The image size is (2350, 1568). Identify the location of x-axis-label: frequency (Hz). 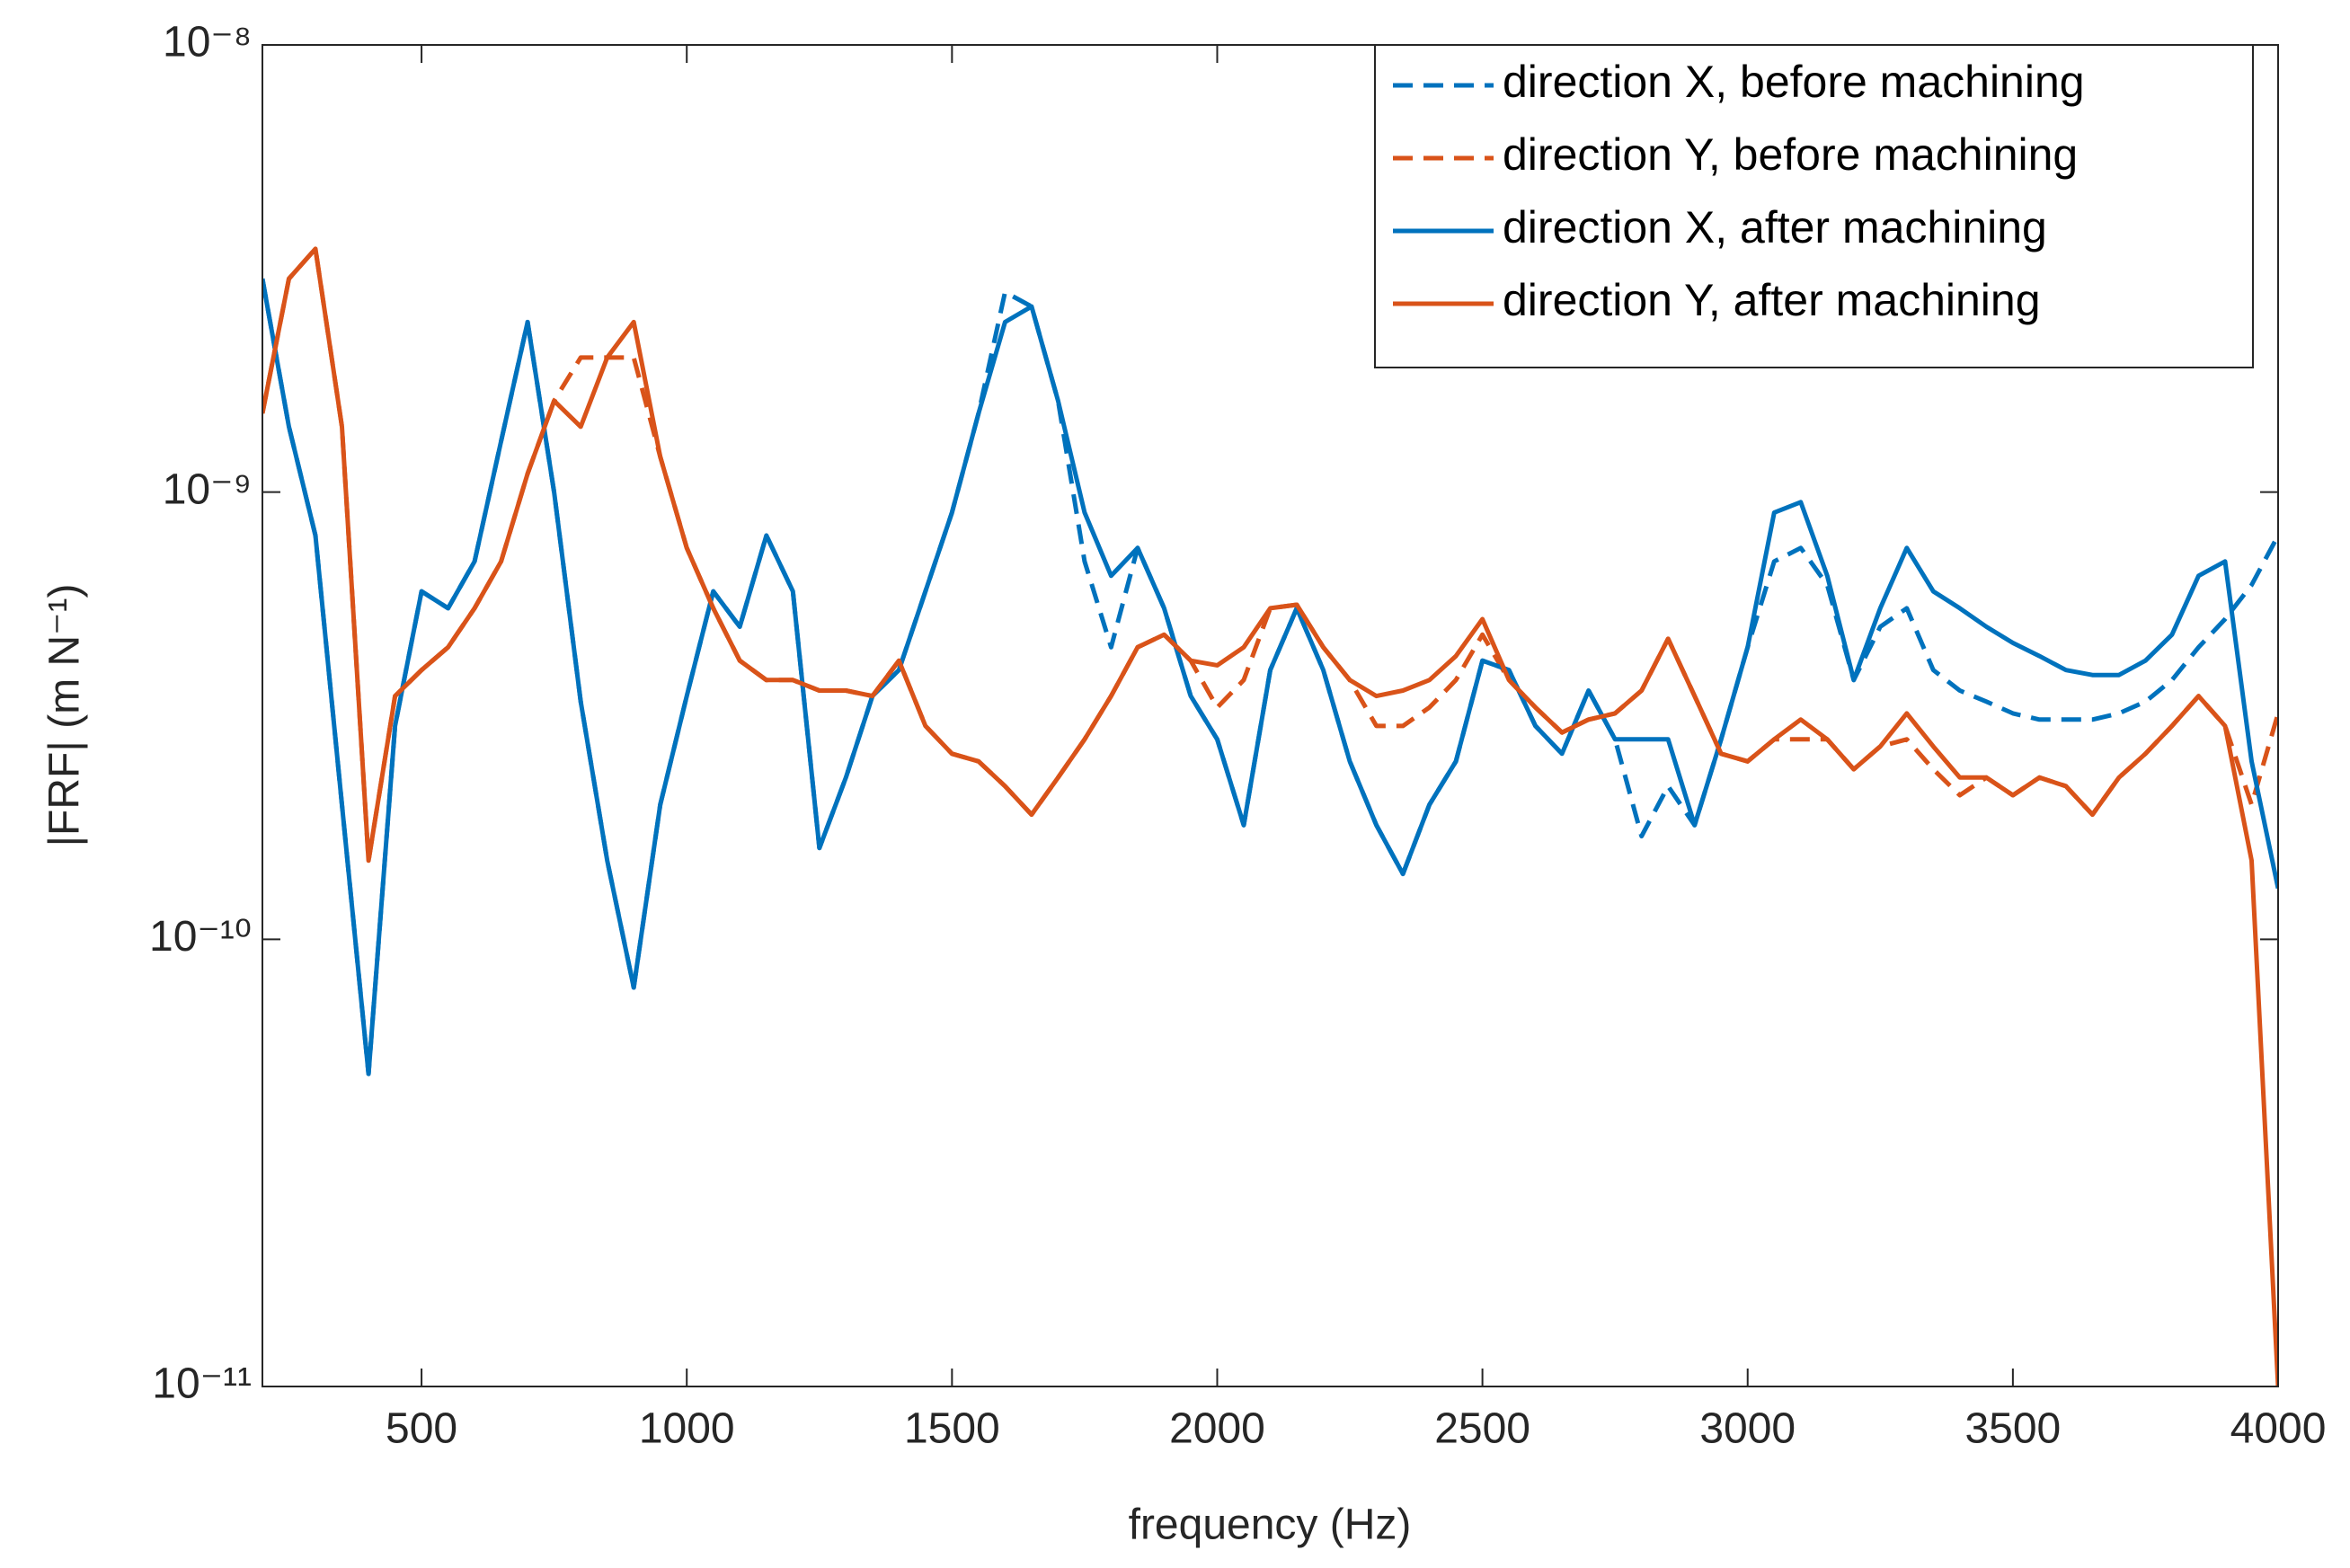
(1270, 1526).